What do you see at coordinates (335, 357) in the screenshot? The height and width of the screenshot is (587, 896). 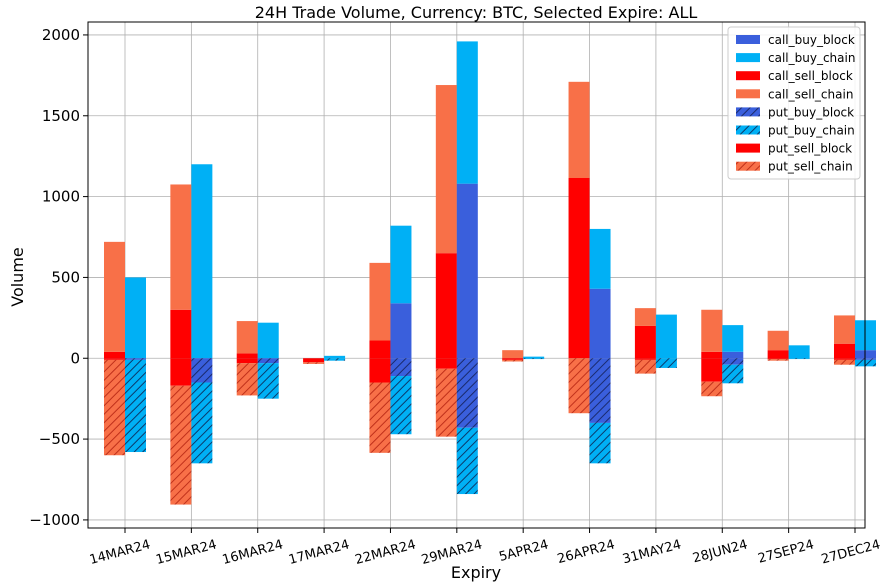 I see `bar-call_buy_chain-17MAR24` at bounding box center [335, 357].